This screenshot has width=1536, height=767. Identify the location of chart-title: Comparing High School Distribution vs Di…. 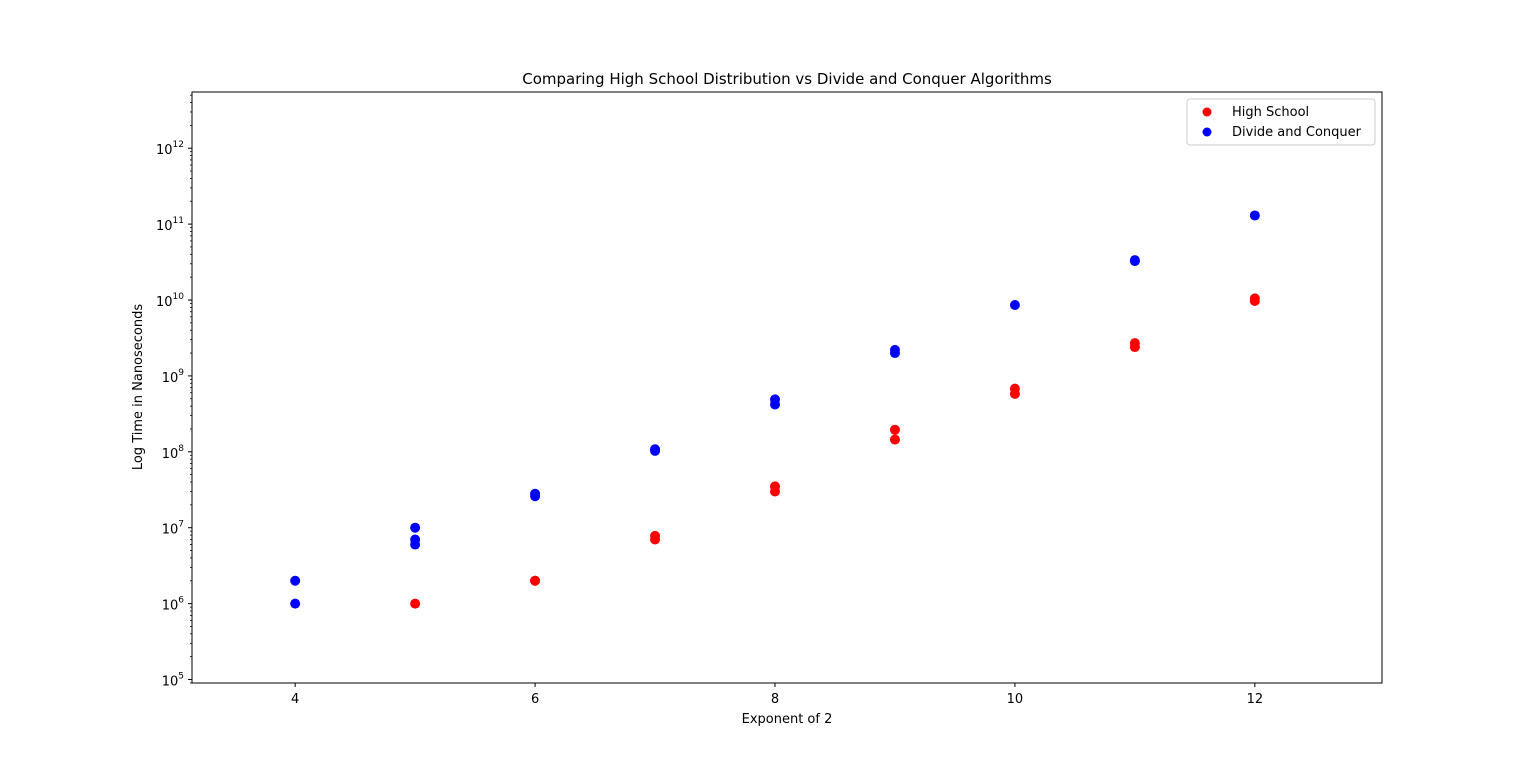
(787, 79).